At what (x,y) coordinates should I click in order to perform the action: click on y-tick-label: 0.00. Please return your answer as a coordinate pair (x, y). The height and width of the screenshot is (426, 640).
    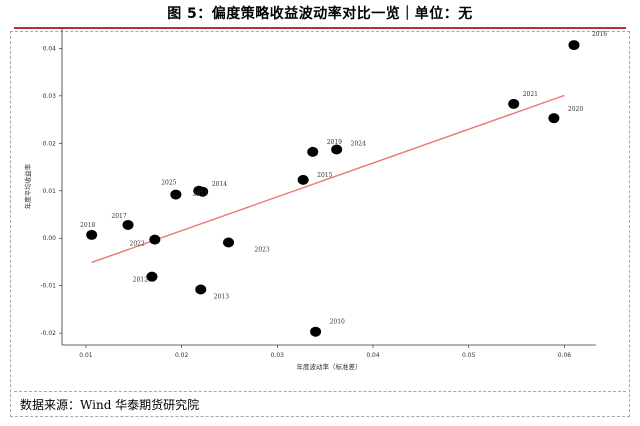
    Looking at the image, I should click on (50, 238).